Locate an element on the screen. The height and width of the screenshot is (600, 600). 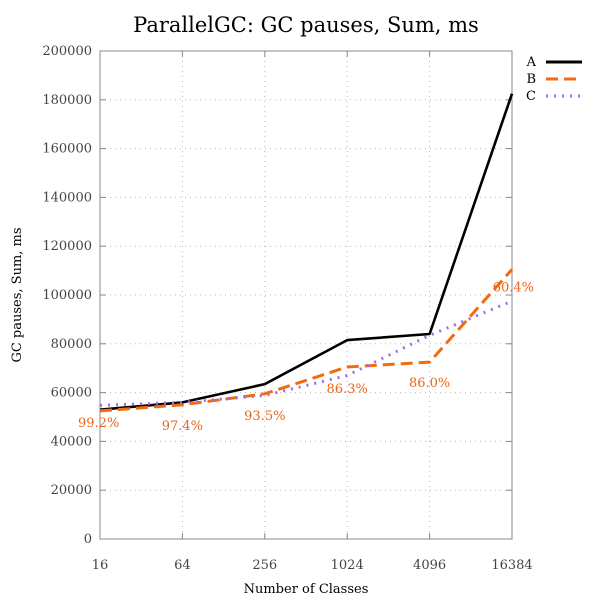
legend: ABC is located at coordinates (554, 79).